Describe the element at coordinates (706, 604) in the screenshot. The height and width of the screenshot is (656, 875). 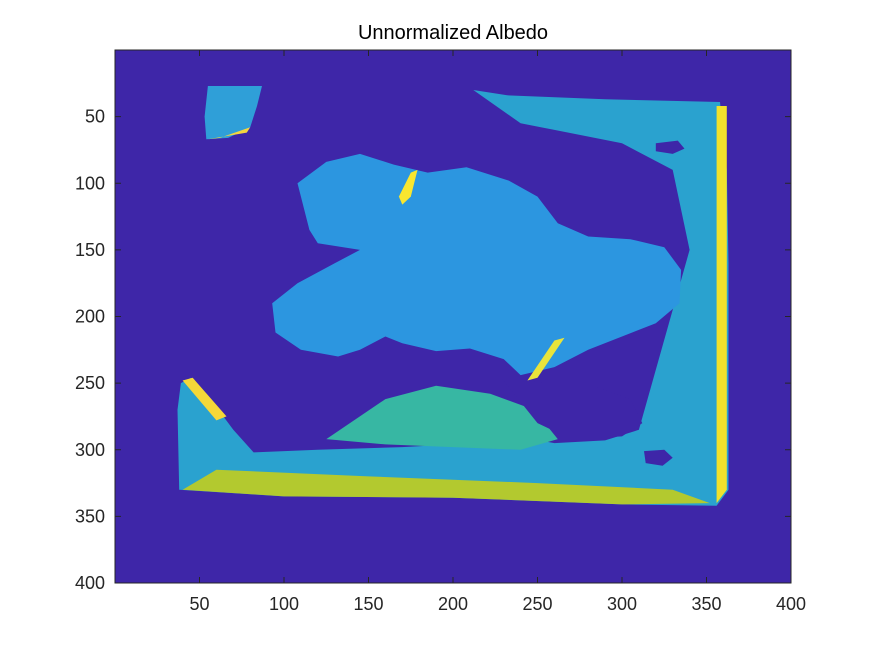
I see `x-tick-label: 350` at that location.